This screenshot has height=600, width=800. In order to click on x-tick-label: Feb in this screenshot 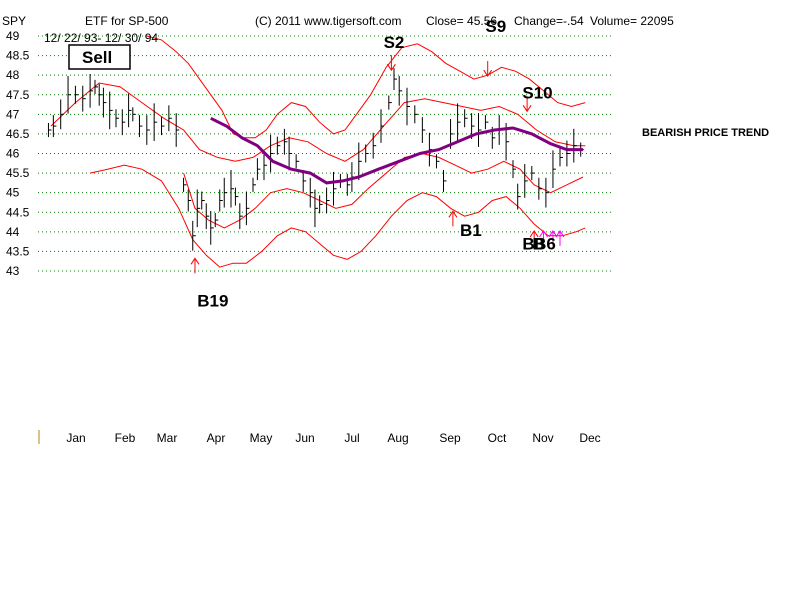, I will do `click(125, 438)`.